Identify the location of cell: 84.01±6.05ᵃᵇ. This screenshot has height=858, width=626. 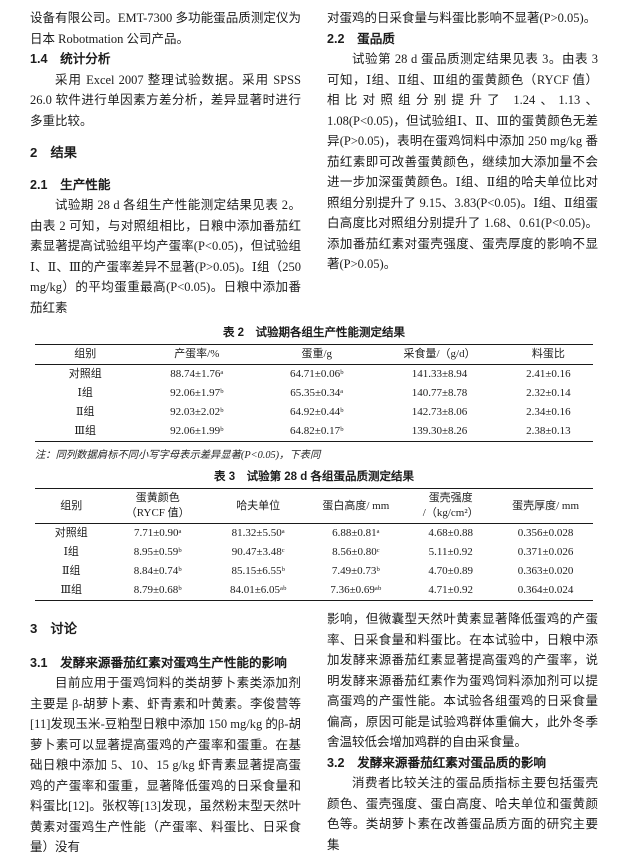
(258, 590).